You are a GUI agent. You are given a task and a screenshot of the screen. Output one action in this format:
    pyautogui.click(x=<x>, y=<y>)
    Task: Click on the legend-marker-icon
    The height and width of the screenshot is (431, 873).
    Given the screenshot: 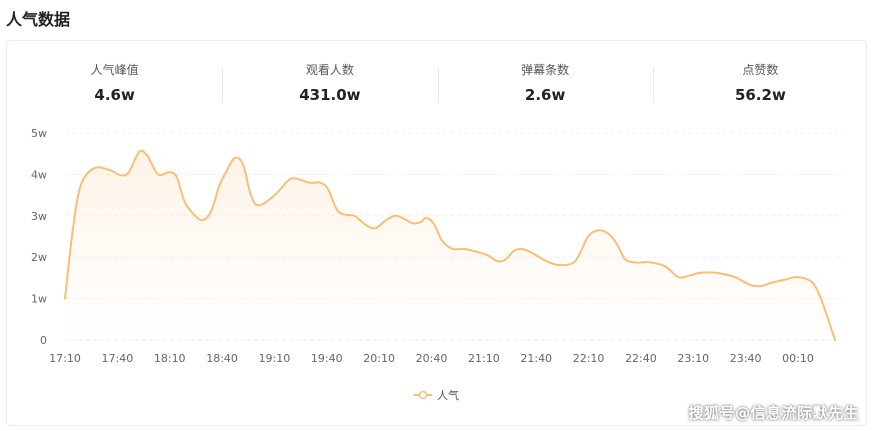 What is the action you would take?
    pyautogui.click(x=423, y=395)
    